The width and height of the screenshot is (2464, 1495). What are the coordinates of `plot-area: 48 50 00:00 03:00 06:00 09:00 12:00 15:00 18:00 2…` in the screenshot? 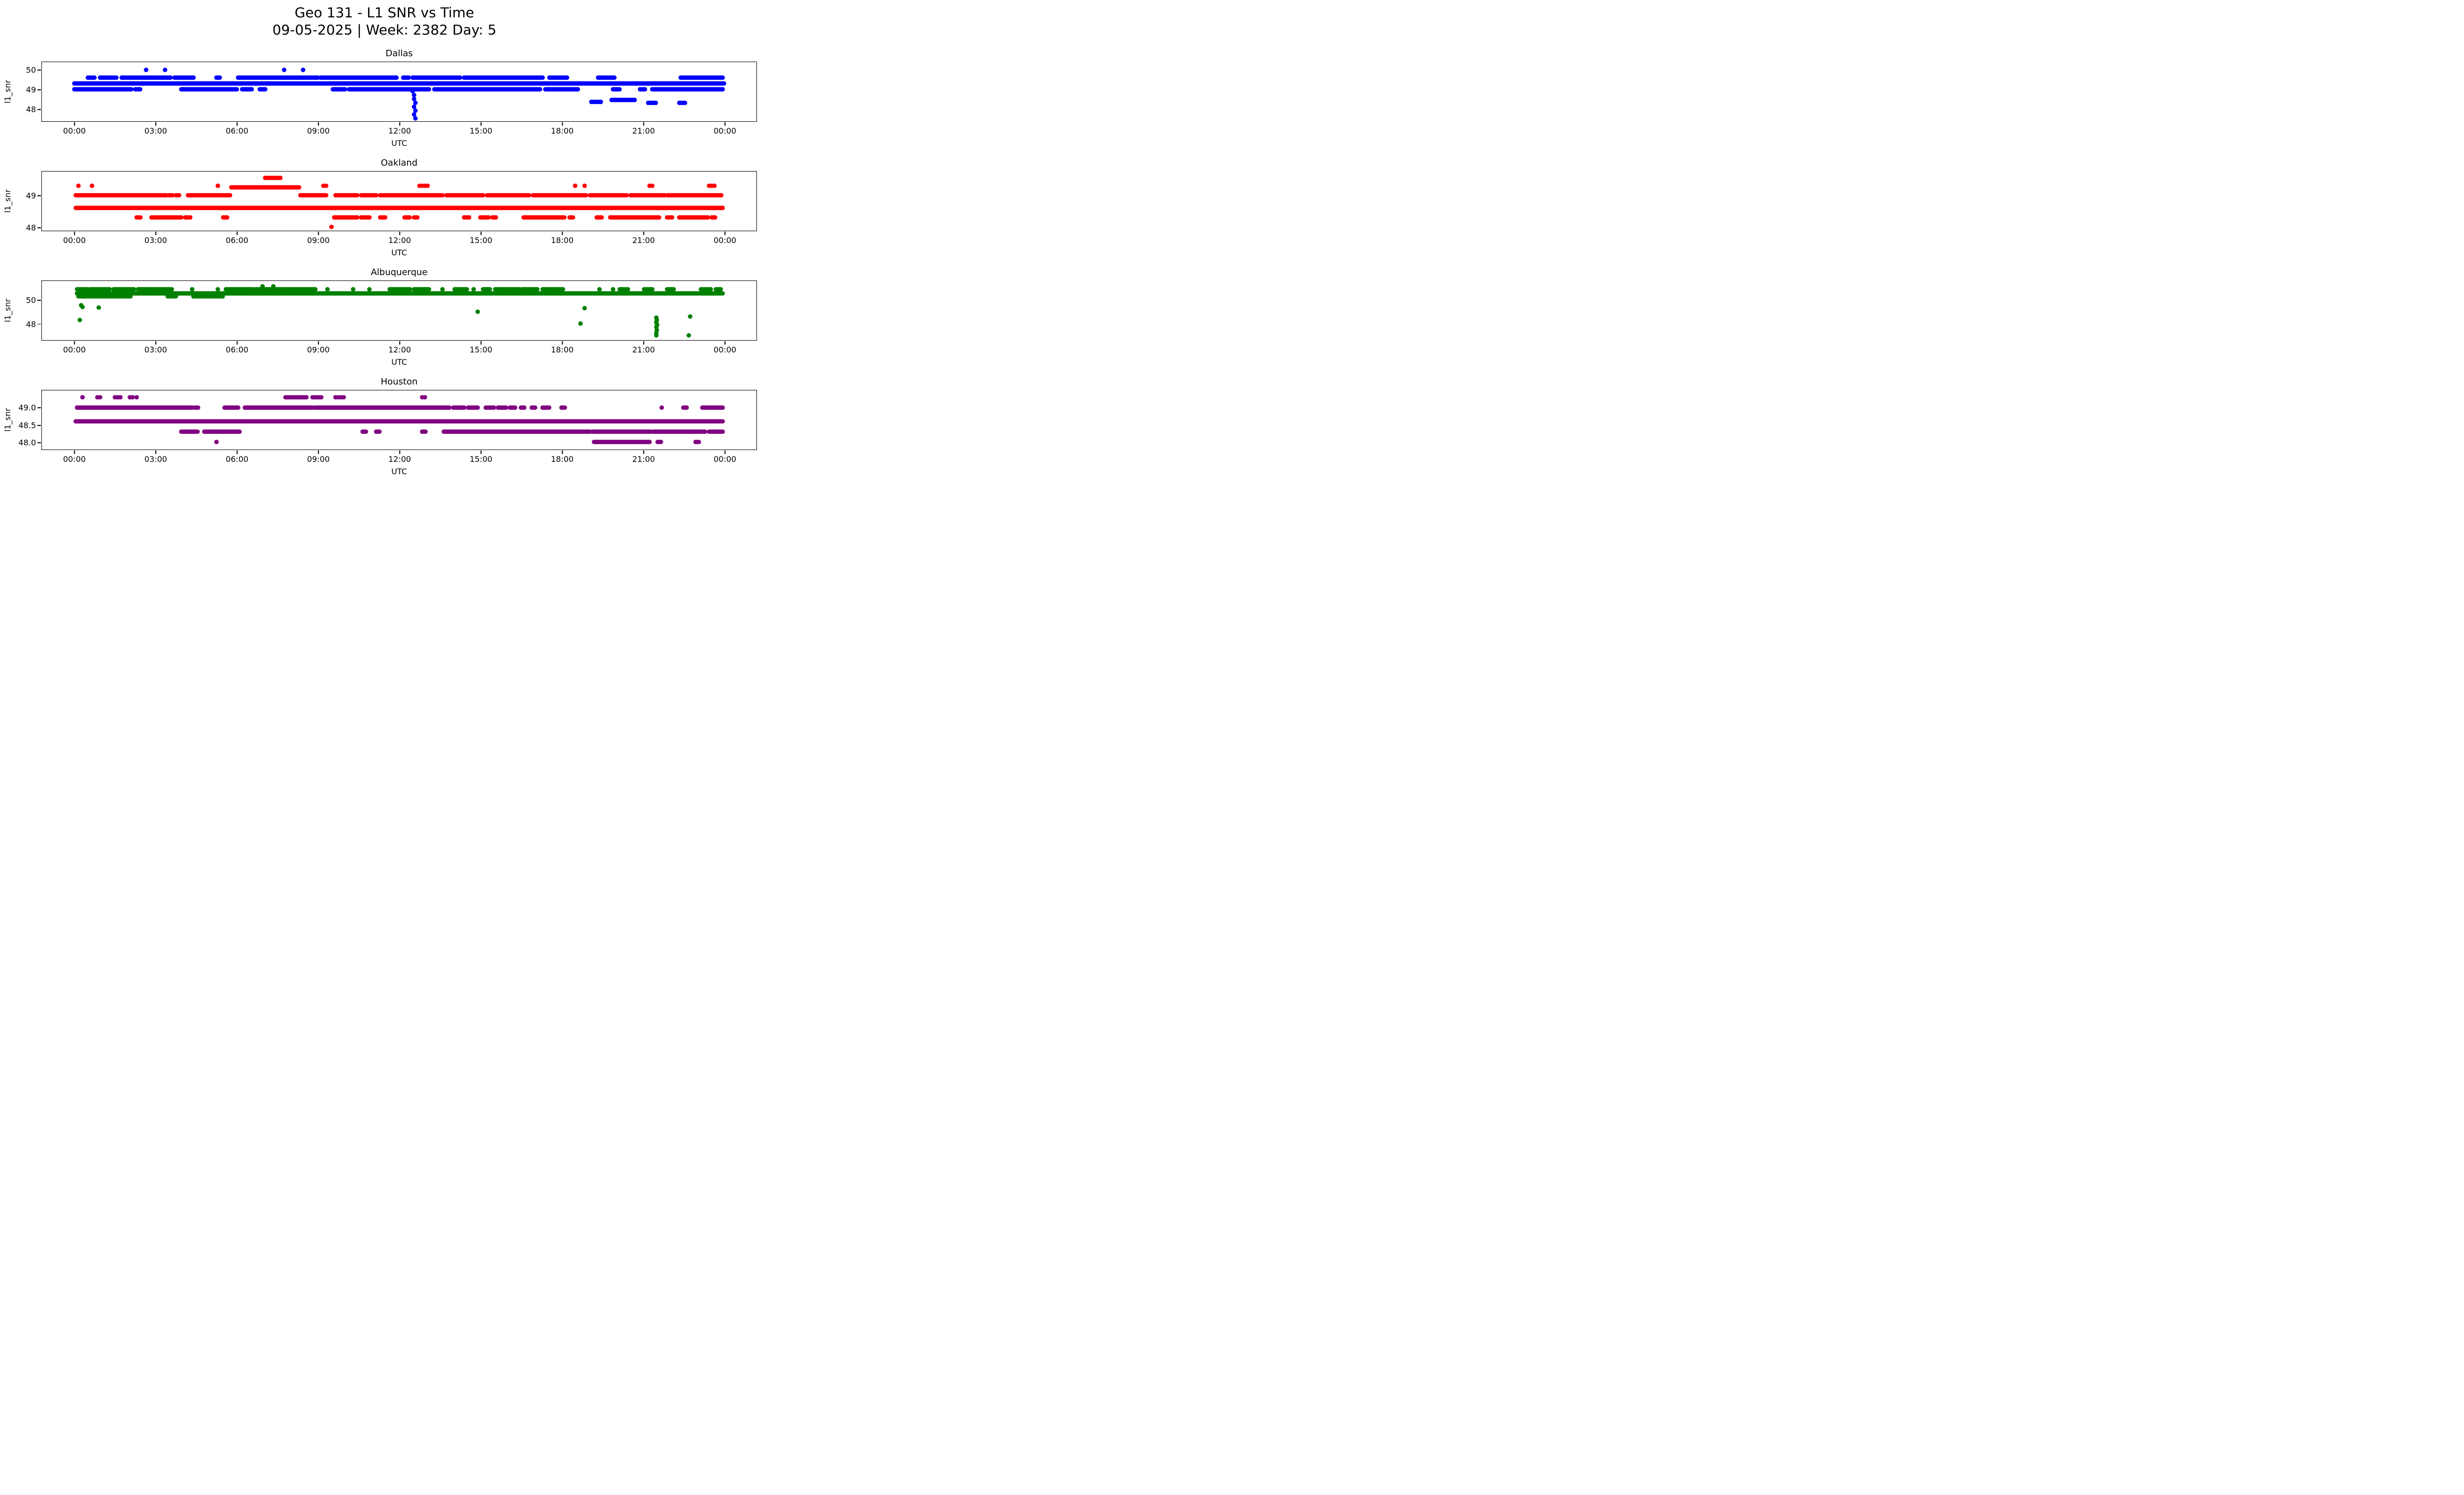 It's located at (391, 317).